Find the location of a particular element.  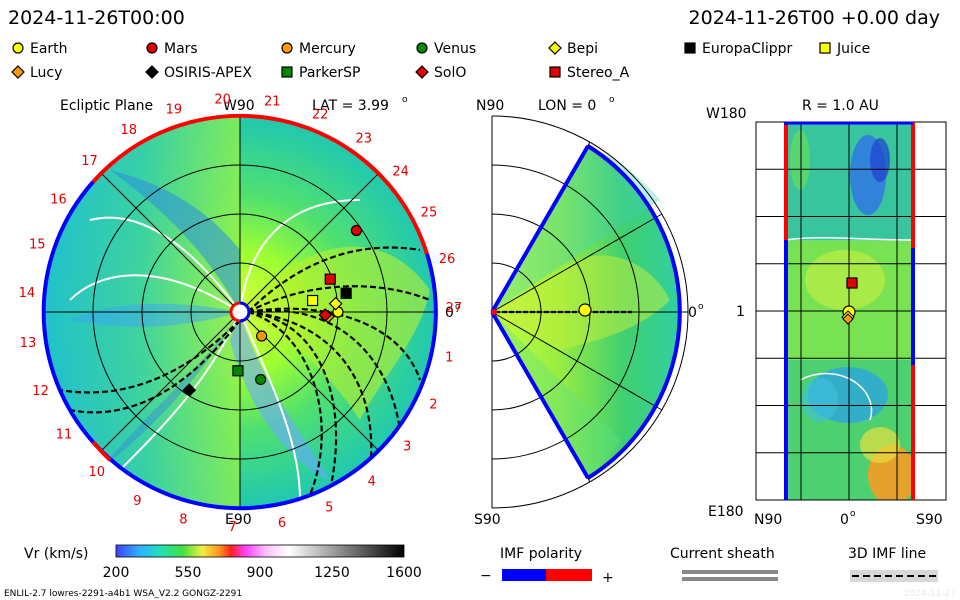

legend-mars-label: Mars is located at coordinates (181, 49).